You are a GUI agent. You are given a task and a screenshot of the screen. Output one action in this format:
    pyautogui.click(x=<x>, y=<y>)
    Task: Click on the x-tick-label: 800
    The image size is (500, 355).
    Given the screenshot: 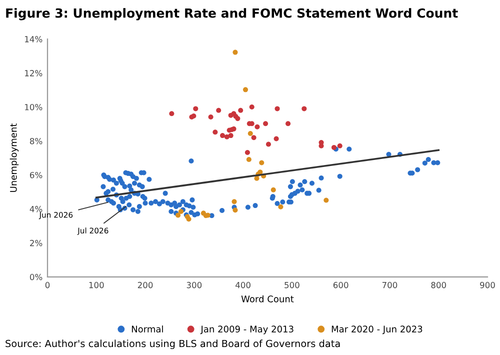 What is the action you would take?
    pyautogui.click(x=438, y=285)
    